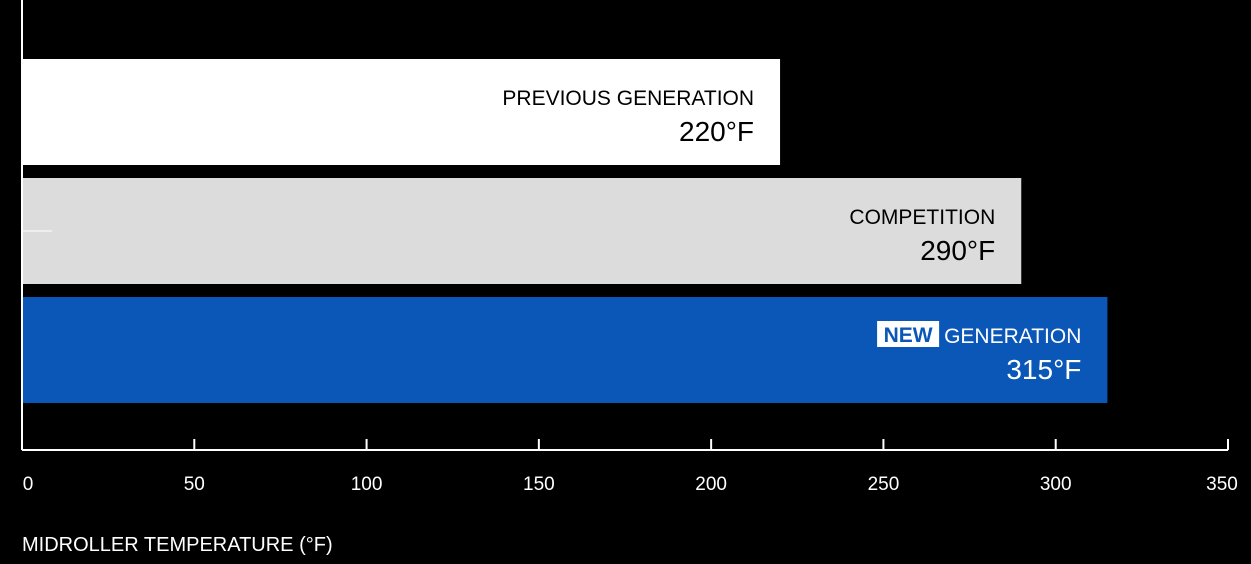 This screenshot has width=1251, height=564. Describe the element at coordinates (922, 217) in the screenshot. I see `bar-category-label: COMPETITION` at that location.